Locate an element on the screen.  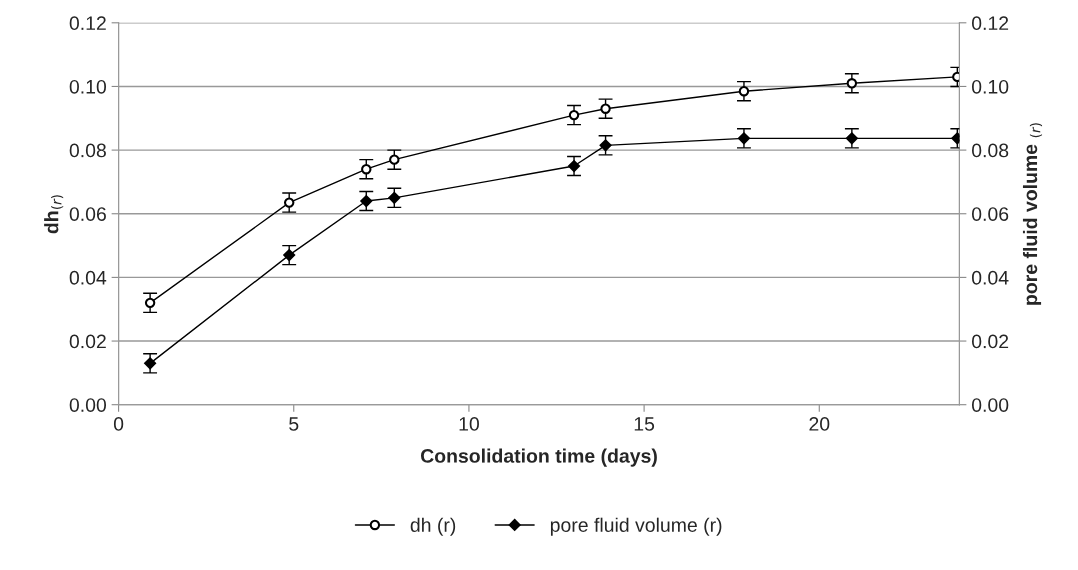
y2-tick-label: 0.10 is located at coordinates (990, 86).